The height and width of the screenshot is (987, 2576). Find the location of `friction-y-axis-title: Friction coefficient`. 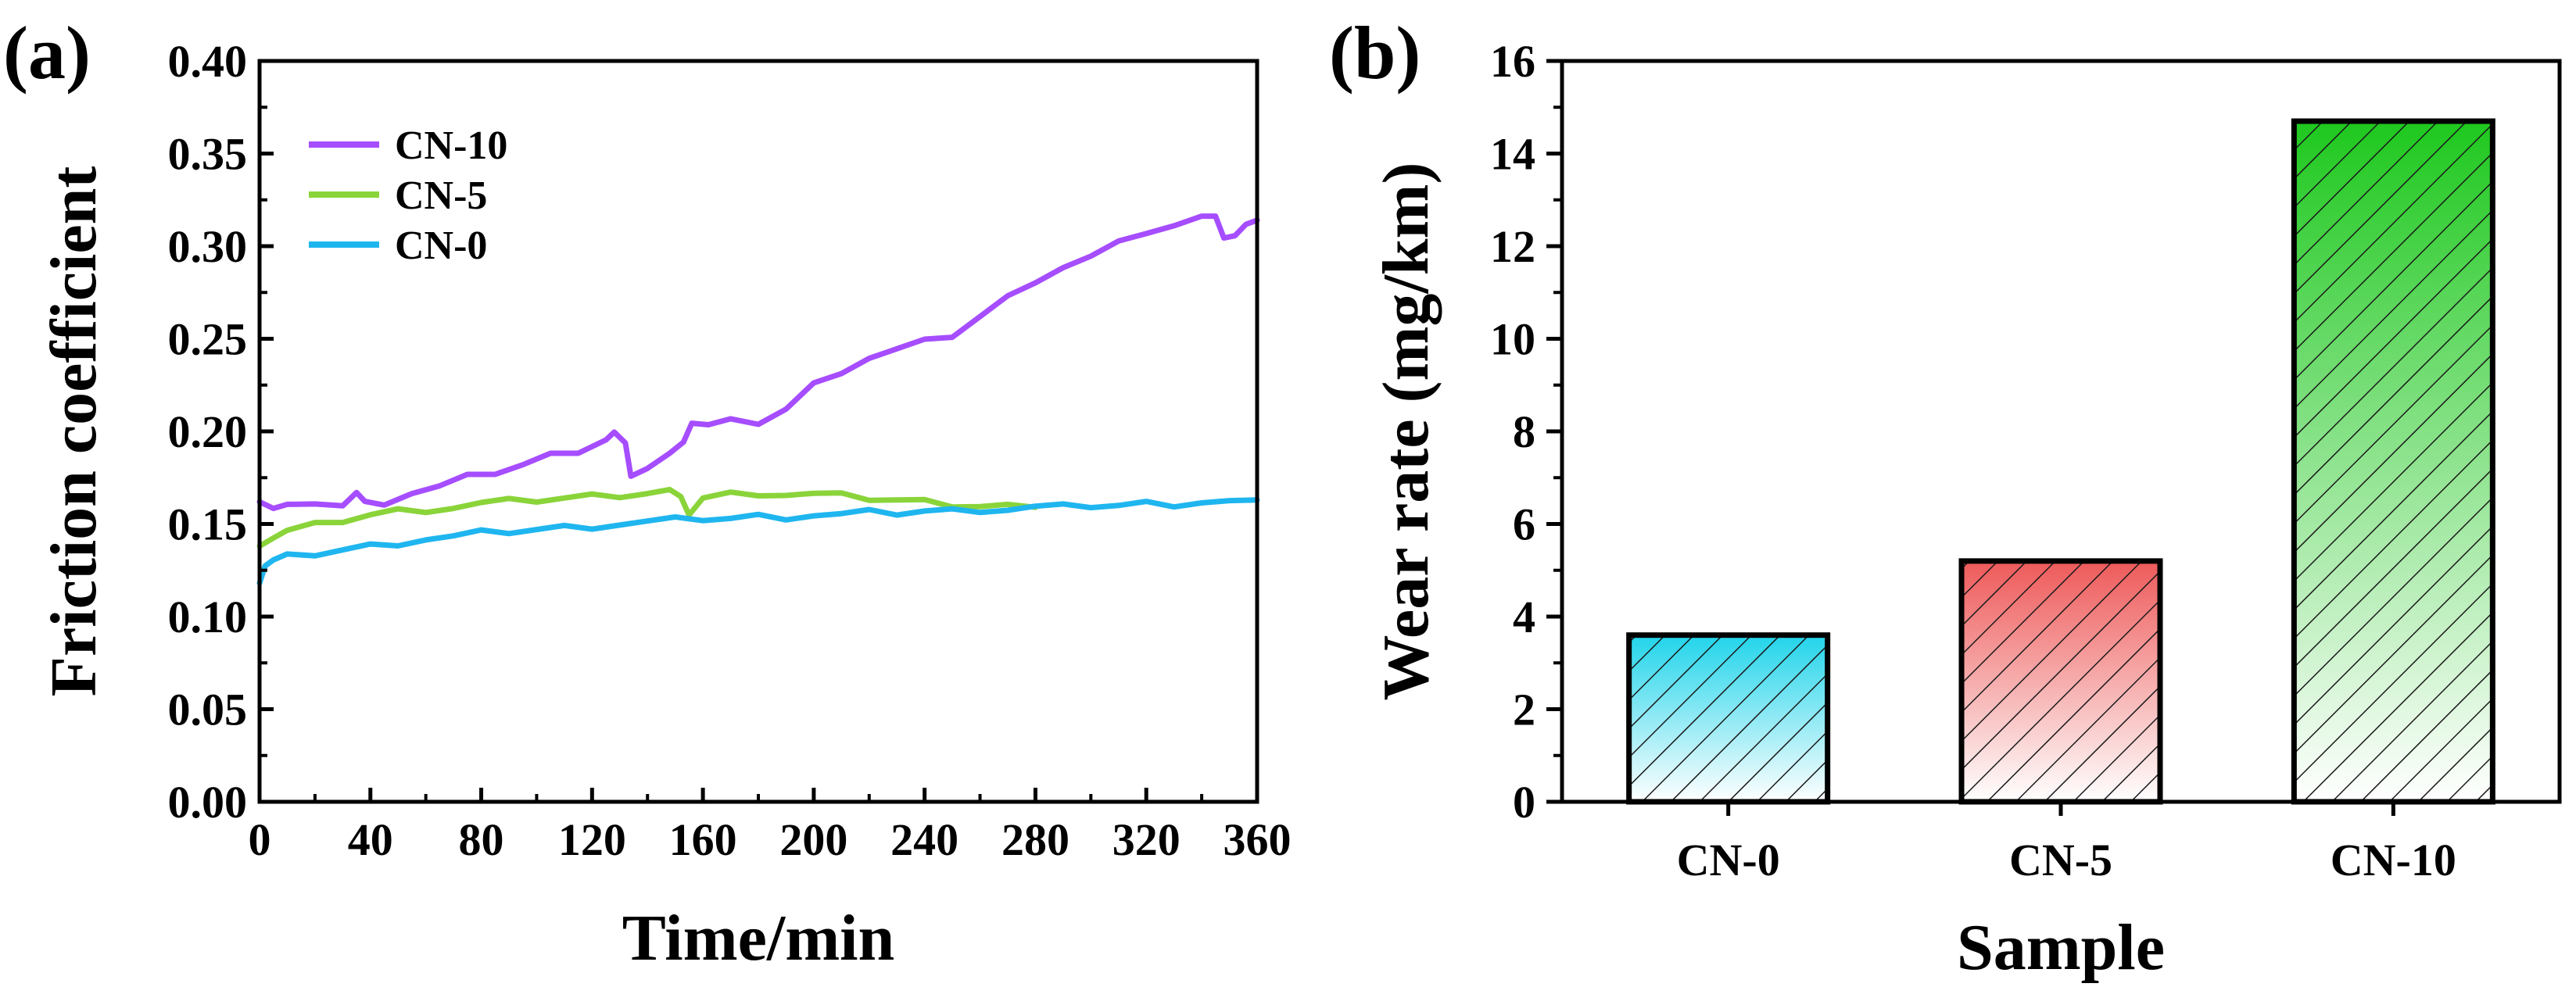

friction-y-axis-title: Friction coefficient is located at coordinates (74, 431).